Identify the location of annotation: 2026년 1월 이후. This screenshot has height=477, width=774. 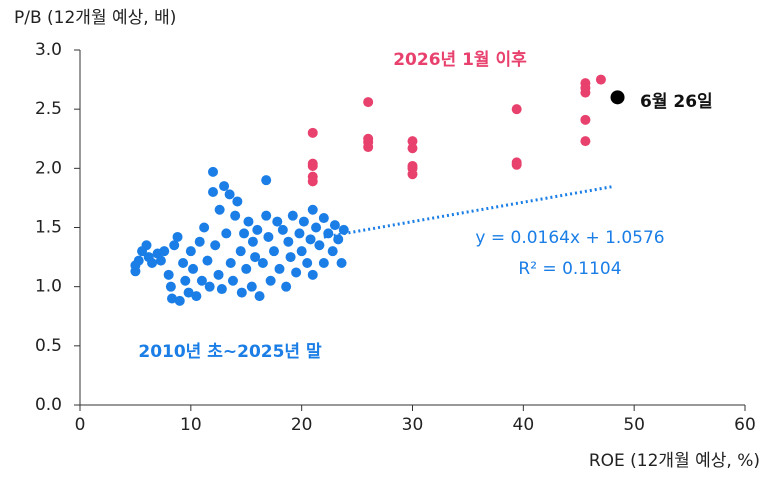
(460, 59).